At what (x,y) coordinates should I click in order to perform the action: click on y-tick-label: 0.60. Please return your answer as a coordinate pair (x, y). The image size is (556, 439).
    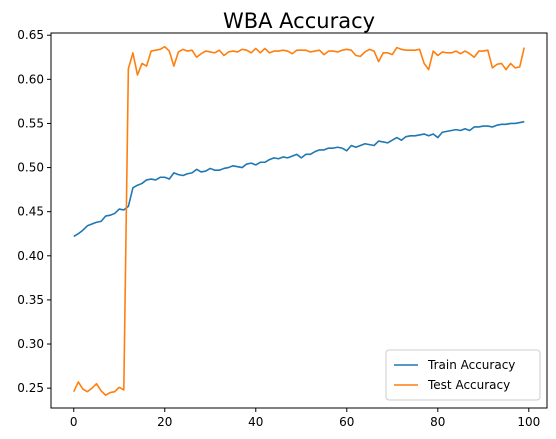
    Looking at the image, I should click on (30, 79).